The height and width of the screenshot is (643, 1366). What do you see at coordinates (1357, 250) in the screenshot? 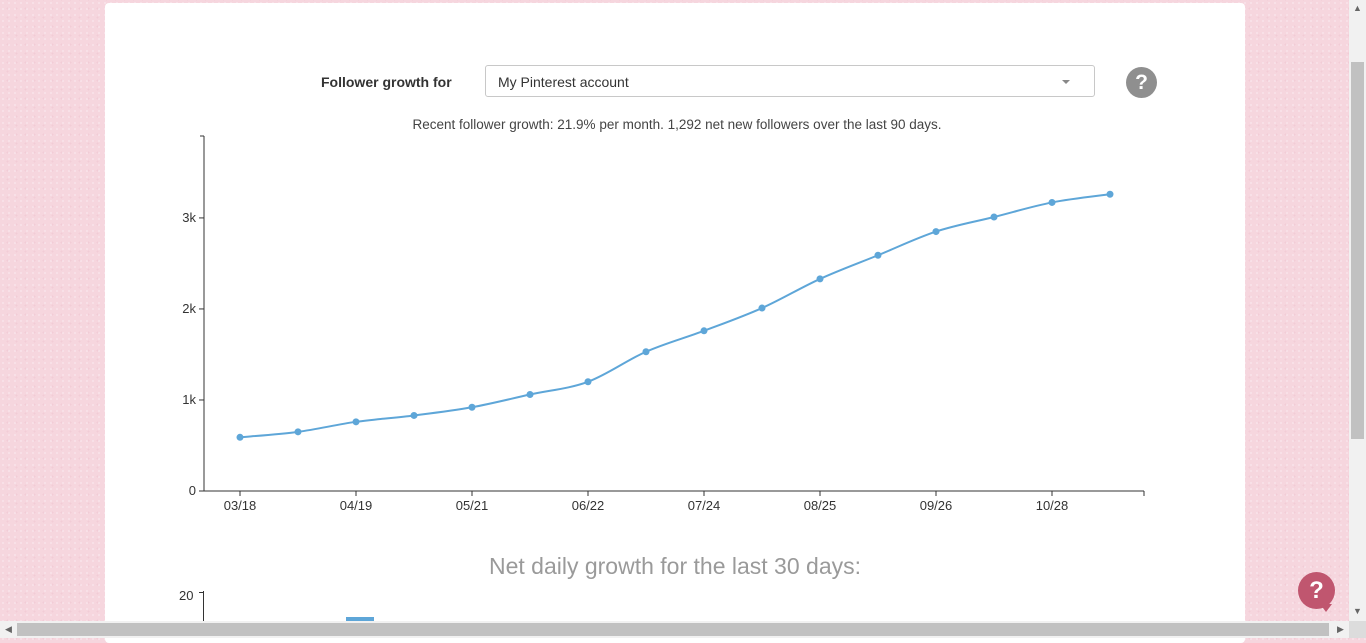
I see `vertical-scroll-thumb` at bounding box center [1357, 250].